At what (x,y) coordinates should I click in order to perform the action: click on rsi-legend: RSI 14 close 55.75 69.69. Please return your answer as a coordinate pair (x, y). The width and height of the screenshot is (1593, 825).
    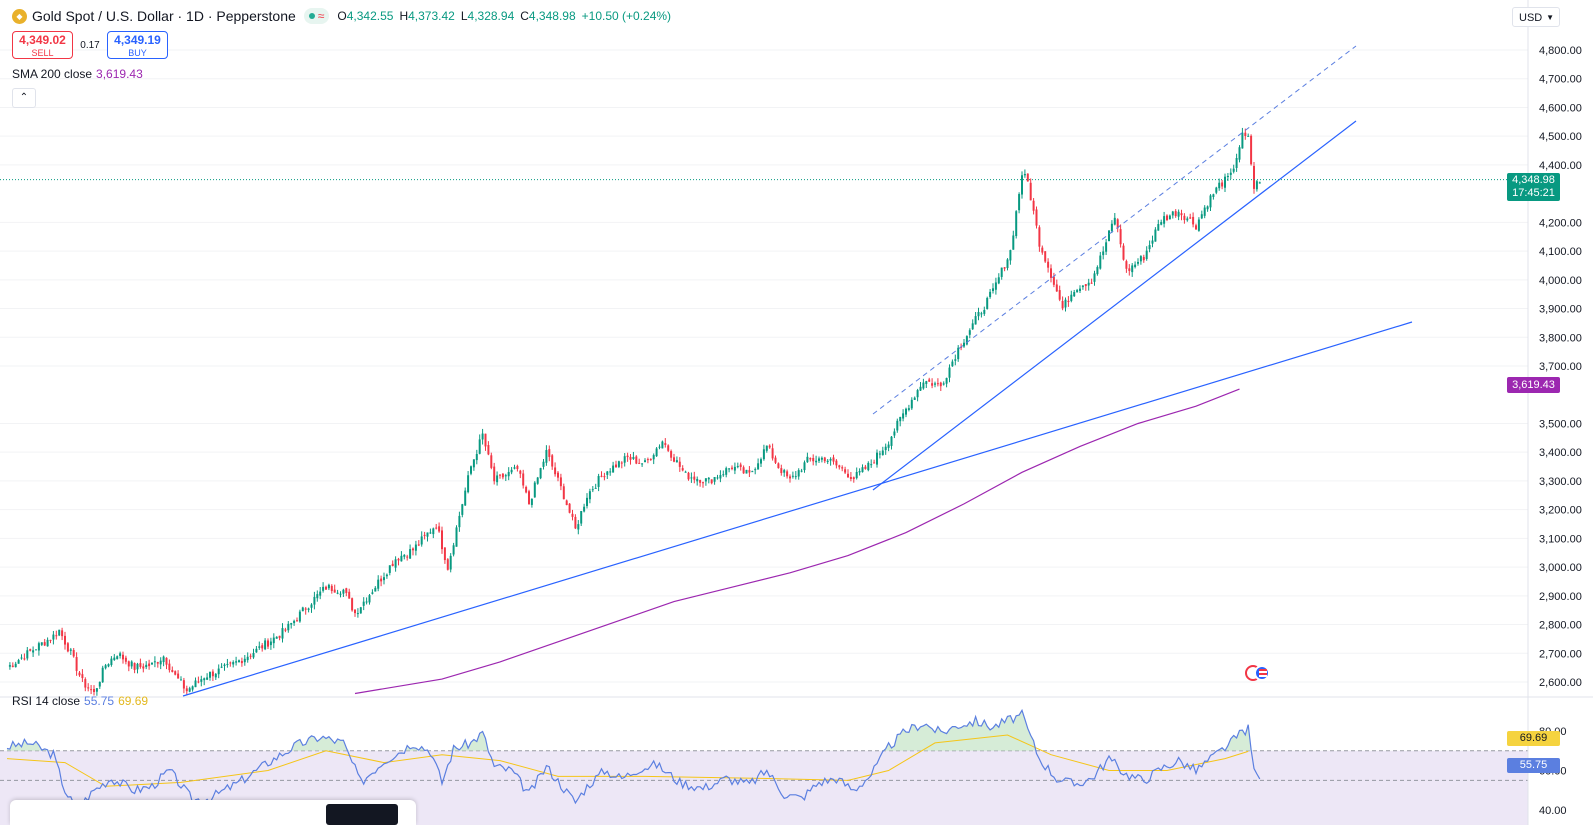
    Looking at the image, I should click on (80, 701).